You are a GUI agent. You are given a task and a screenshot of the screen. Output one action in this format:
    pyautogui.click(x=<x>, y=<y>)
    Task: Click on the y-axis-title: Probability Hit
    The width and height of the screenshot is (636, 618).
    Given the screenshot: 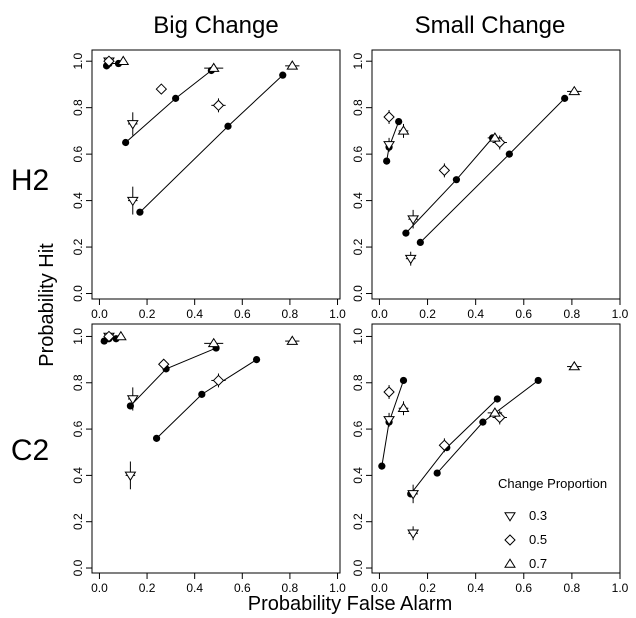 What is the action you would take?
    pyautogui.click(x=47, y=305)
    